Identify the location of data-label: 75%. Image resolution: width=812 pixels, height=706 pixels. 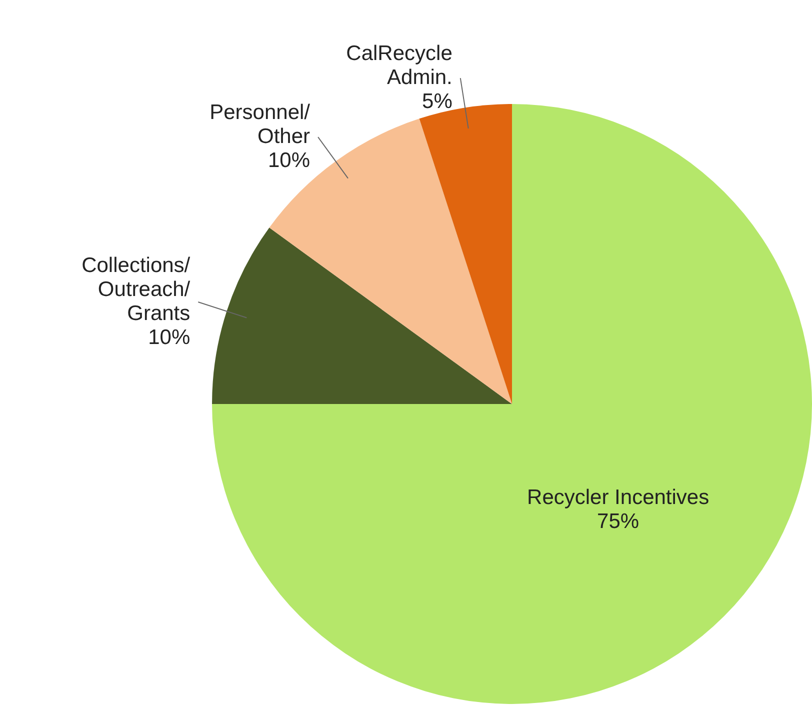
(618, 522).